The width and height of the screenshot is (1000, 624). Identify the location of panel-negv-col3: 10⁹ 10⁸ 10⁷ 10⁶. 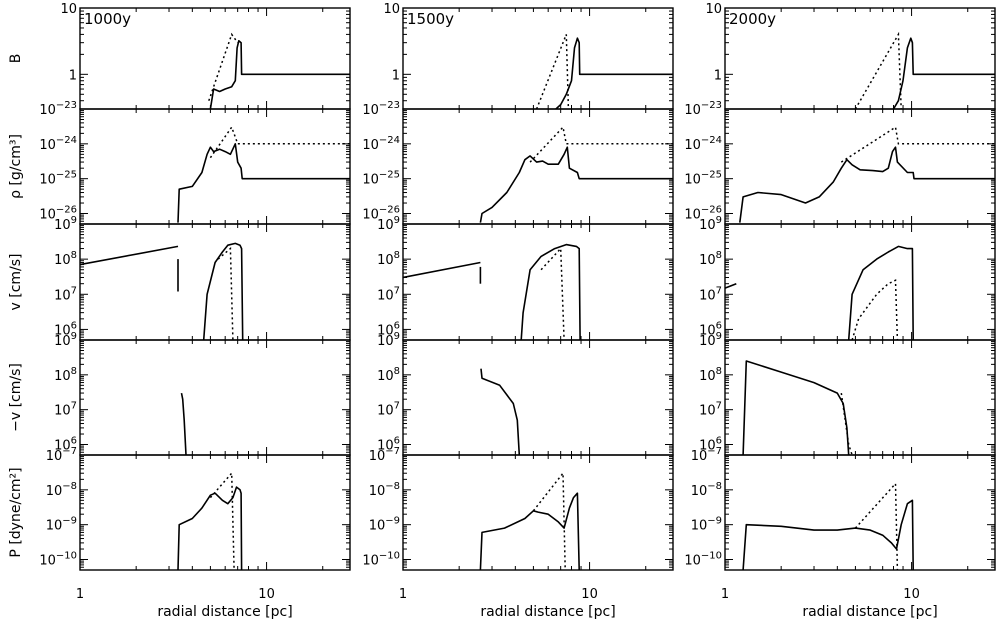
(847, 393).